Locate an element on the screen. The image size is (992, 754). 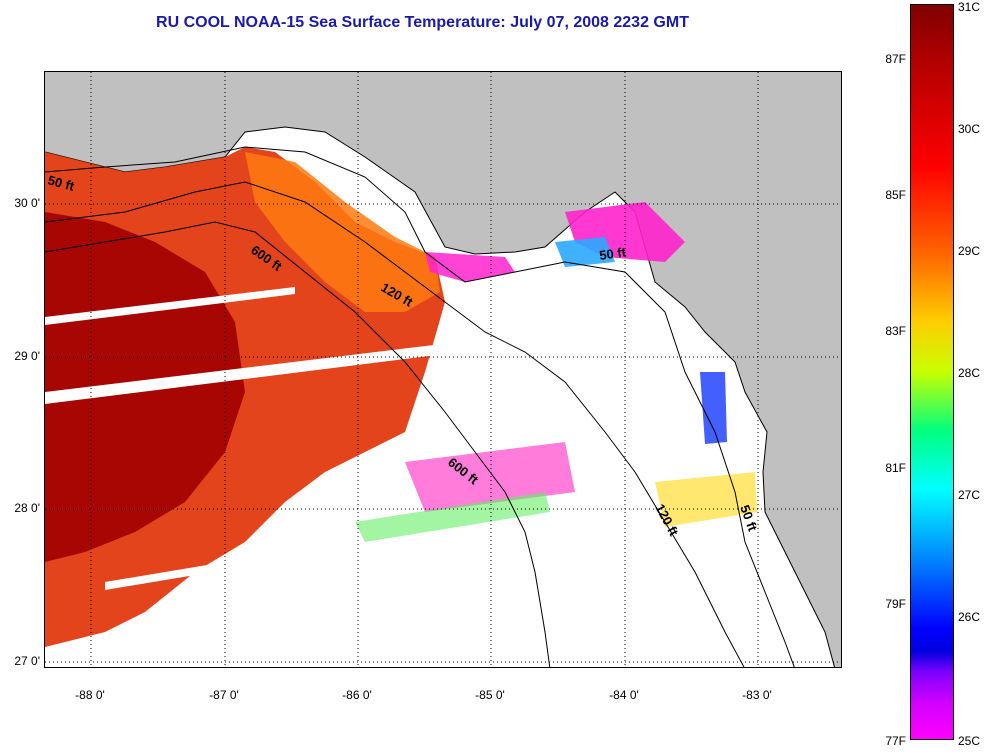
colorbar-celsius-tick: 31C is located at coordinates (969, 7).